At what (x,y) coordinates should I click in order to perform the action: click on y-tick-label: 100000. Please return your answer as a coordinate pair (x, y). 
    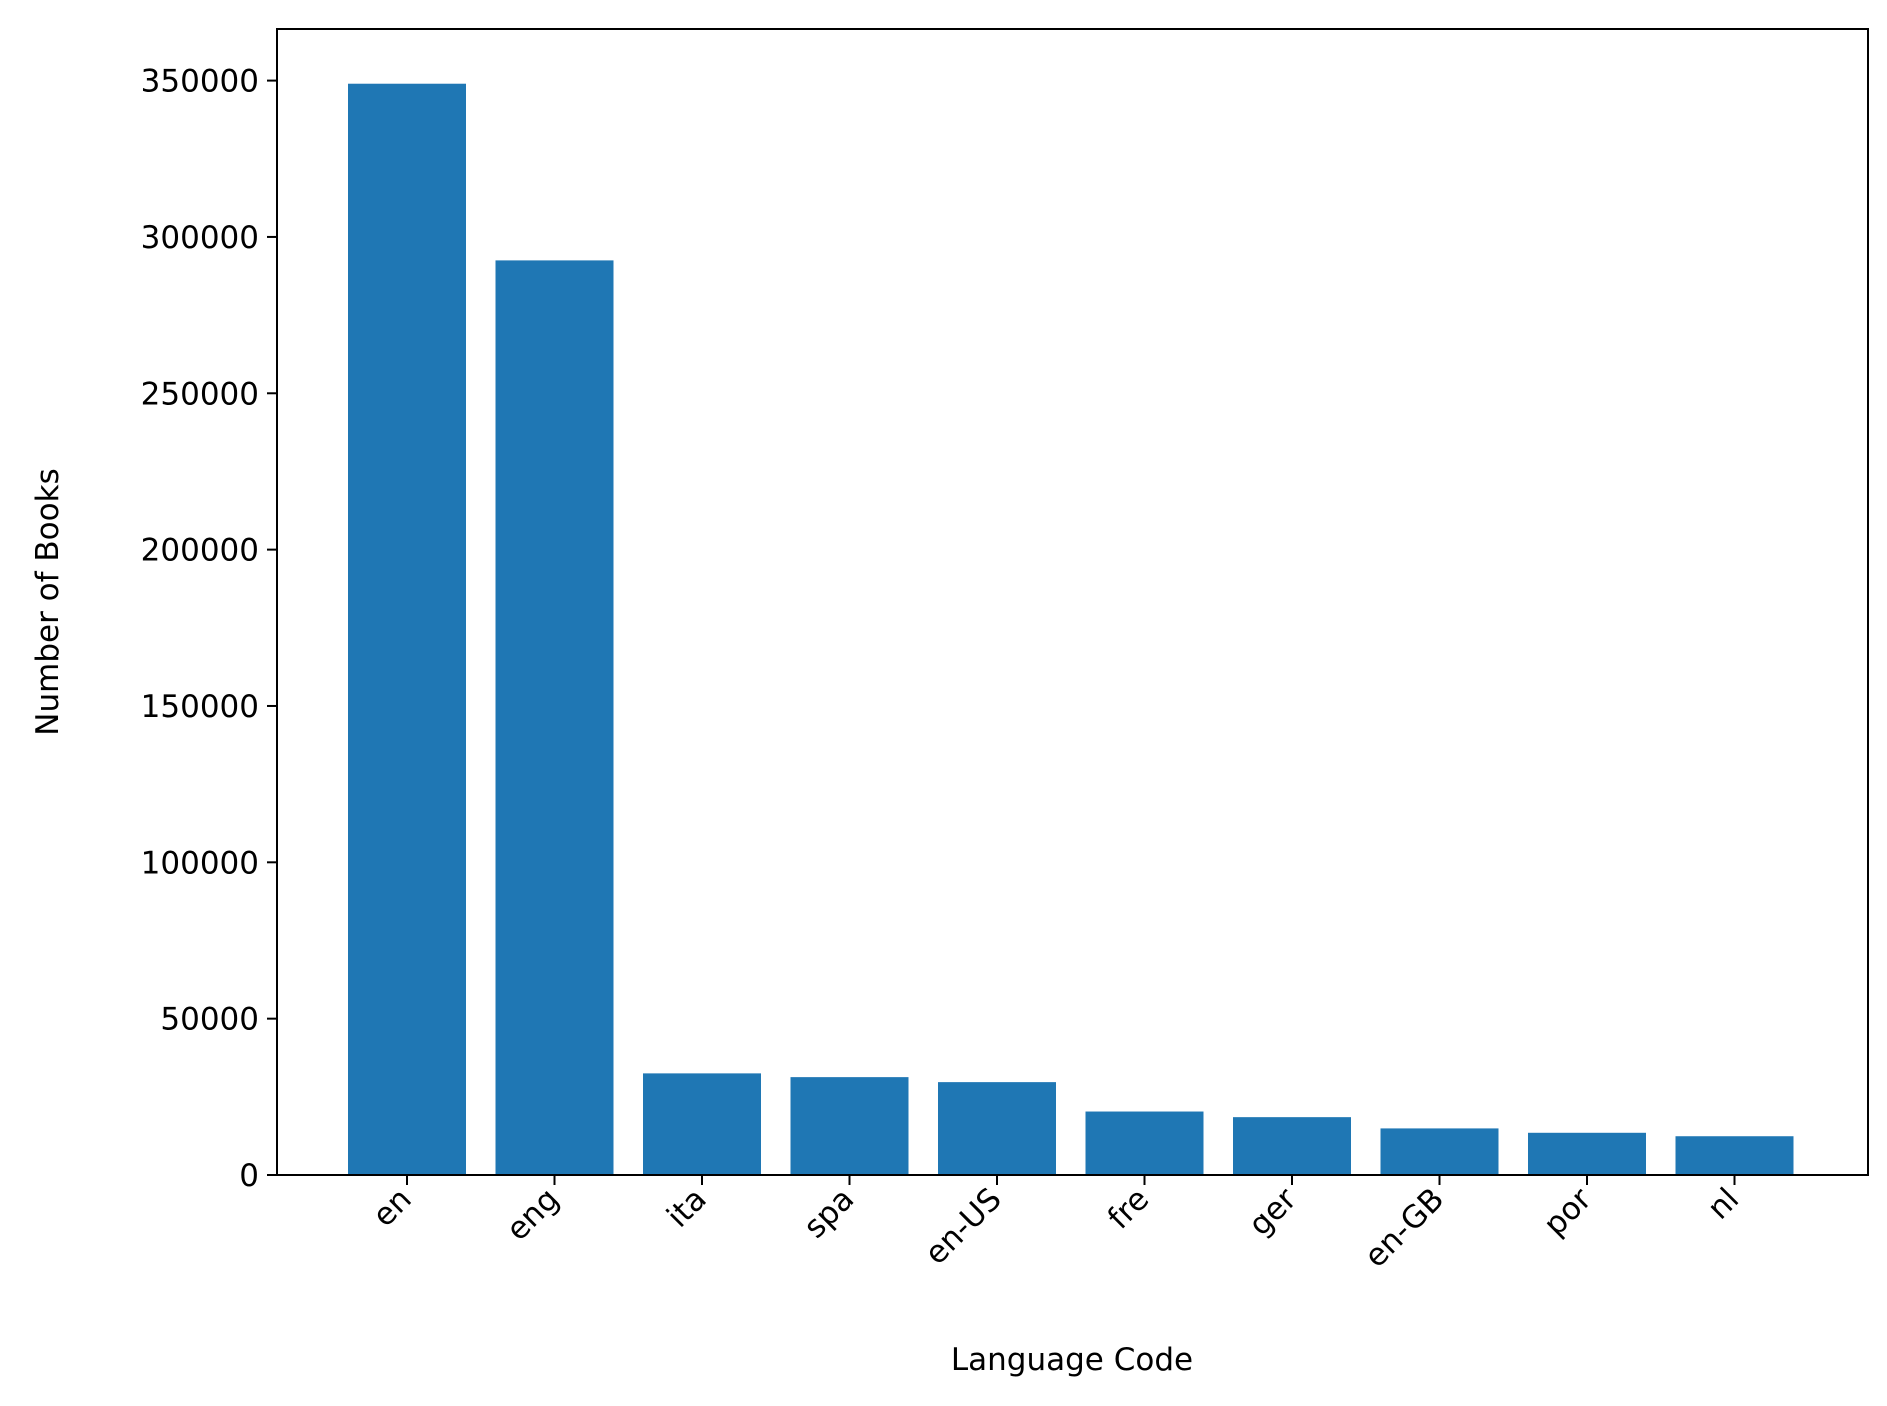
    Looking at the image, I should click on (200, 863).